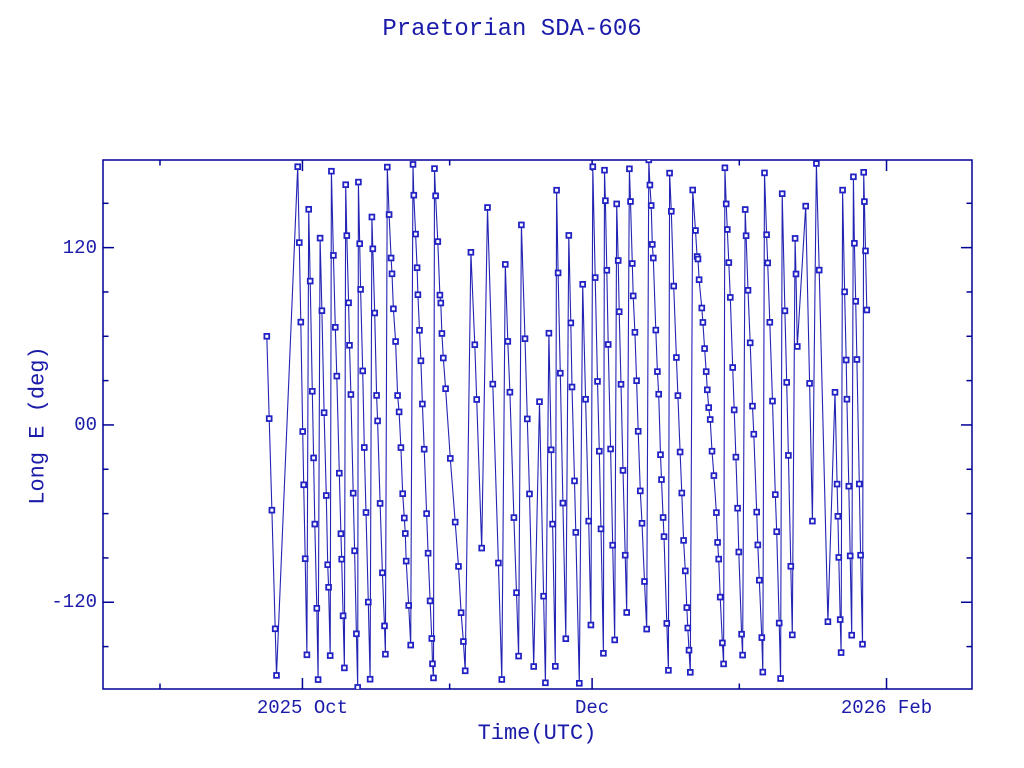  What do you see at coordinates (592, 708) in the screenshot?
I see `x-tick-label: Dec` at bounding box center [592, 708].